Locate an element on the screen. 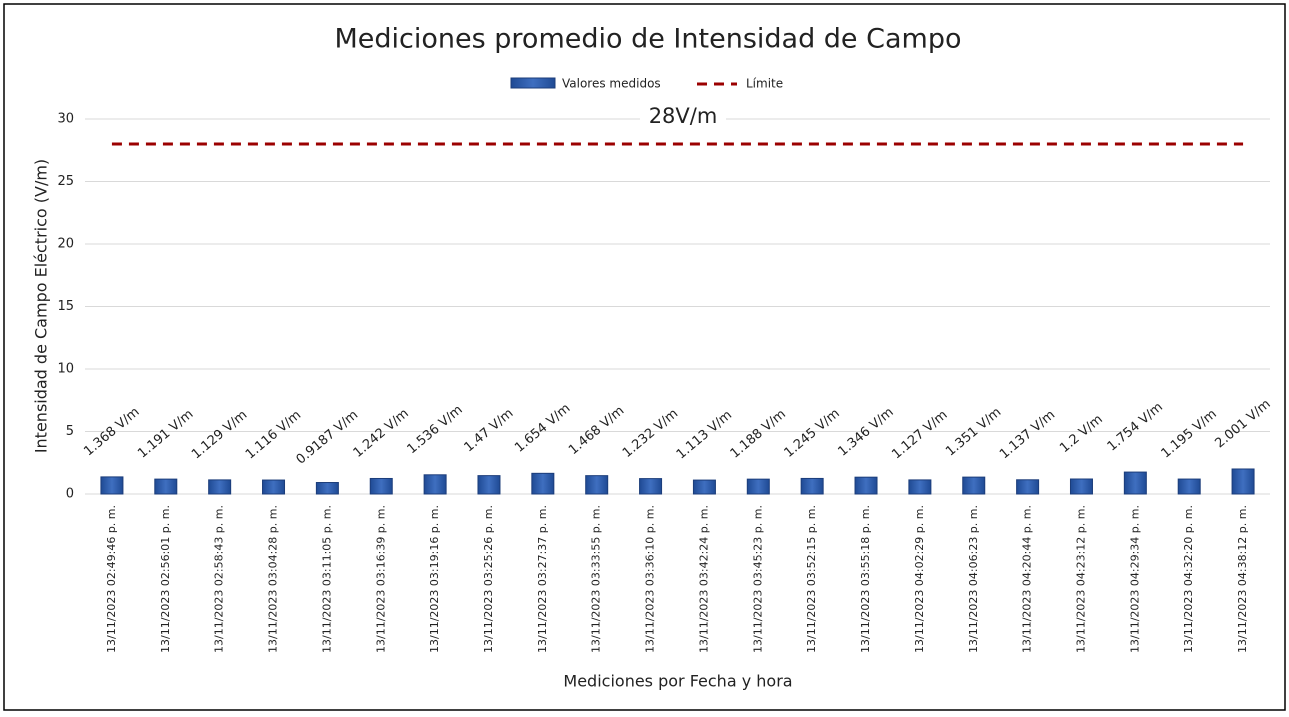 The width and height of the screenshot is (1289, 717). x-tick-label: 13/11/2023 04:02:29 p. m. is located at coordinates (919, 579).